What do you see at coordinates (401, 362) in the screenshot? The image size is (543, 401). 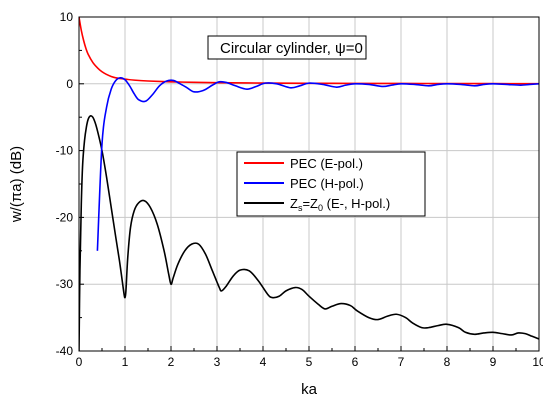 I see `x-tick-label: 7` at bounding box center [401, 362].